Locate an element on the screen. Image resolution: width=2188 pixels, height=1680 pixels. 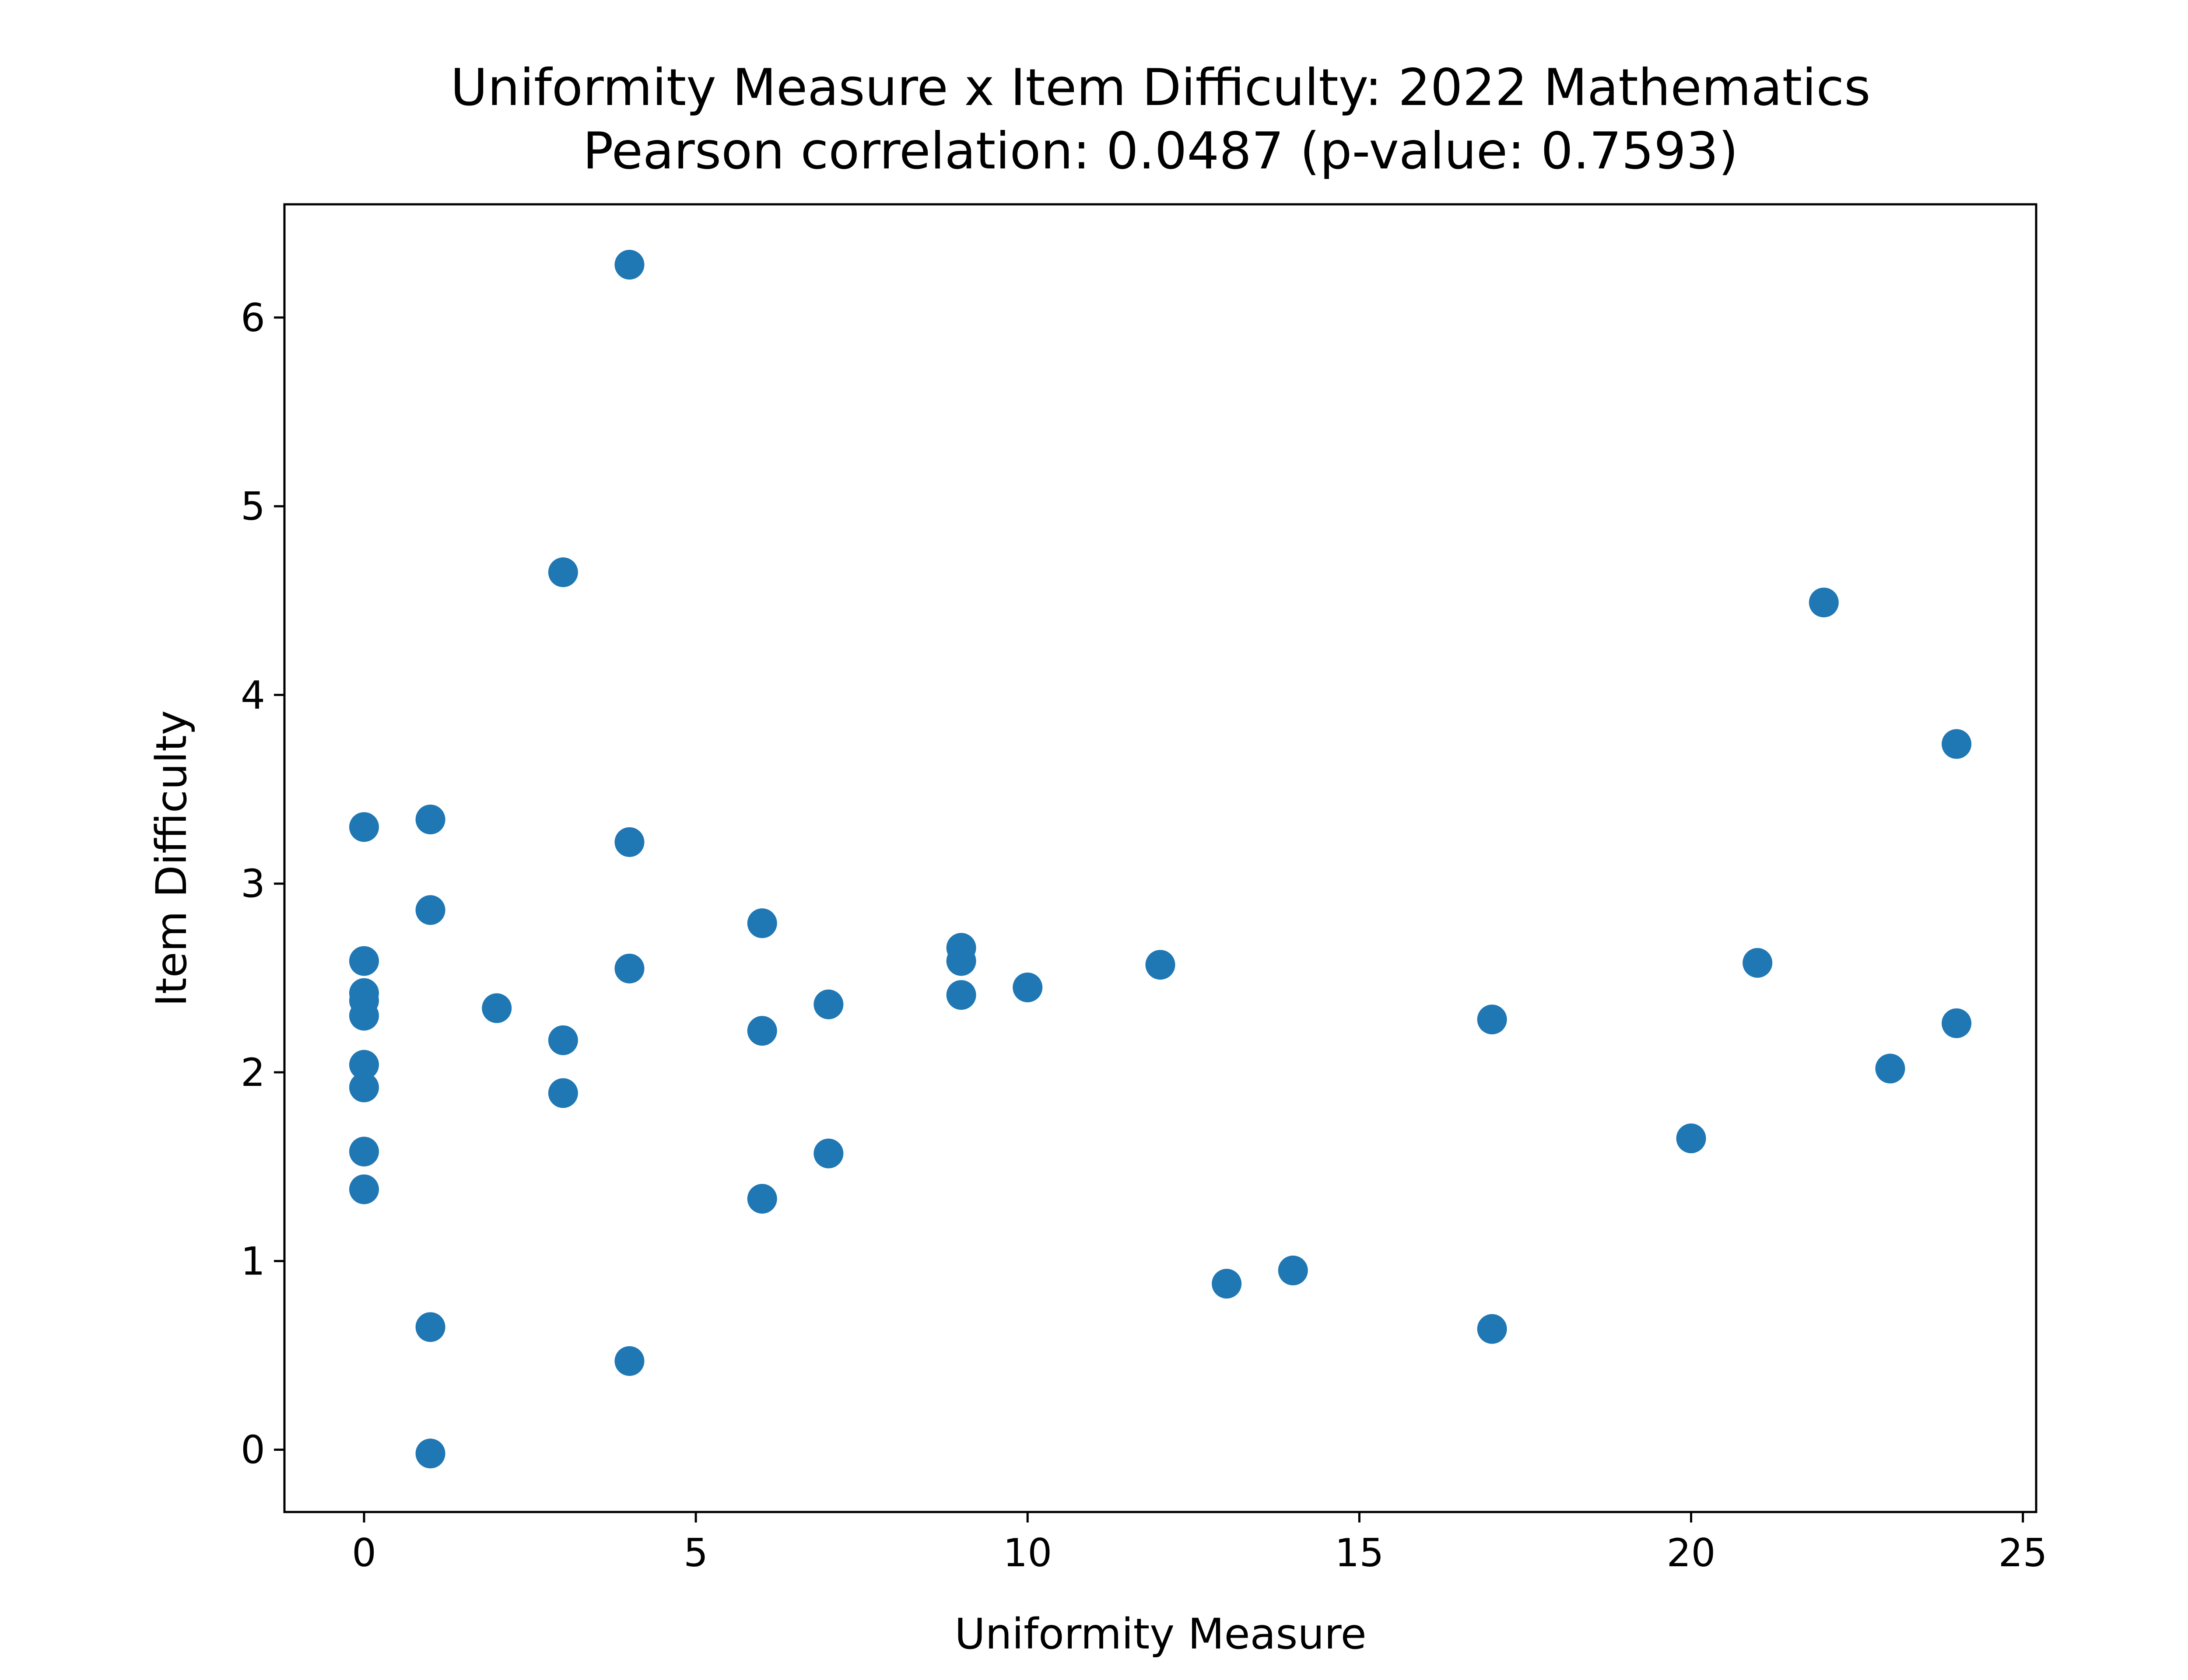
x-axis-label: Uniformity Measure is located at coordinates (1160, 1634).